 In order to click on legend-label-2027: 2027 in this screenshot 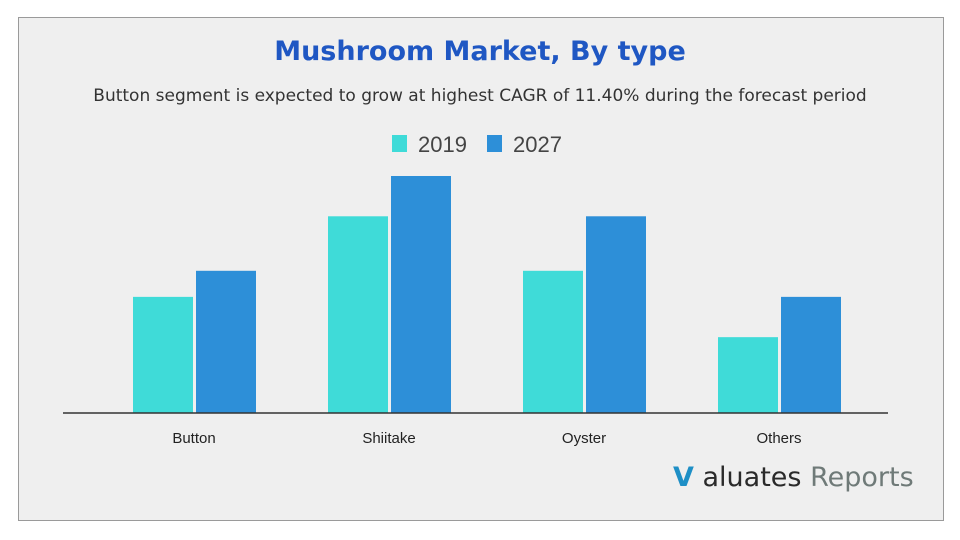, I will do `click(537, 144)`.